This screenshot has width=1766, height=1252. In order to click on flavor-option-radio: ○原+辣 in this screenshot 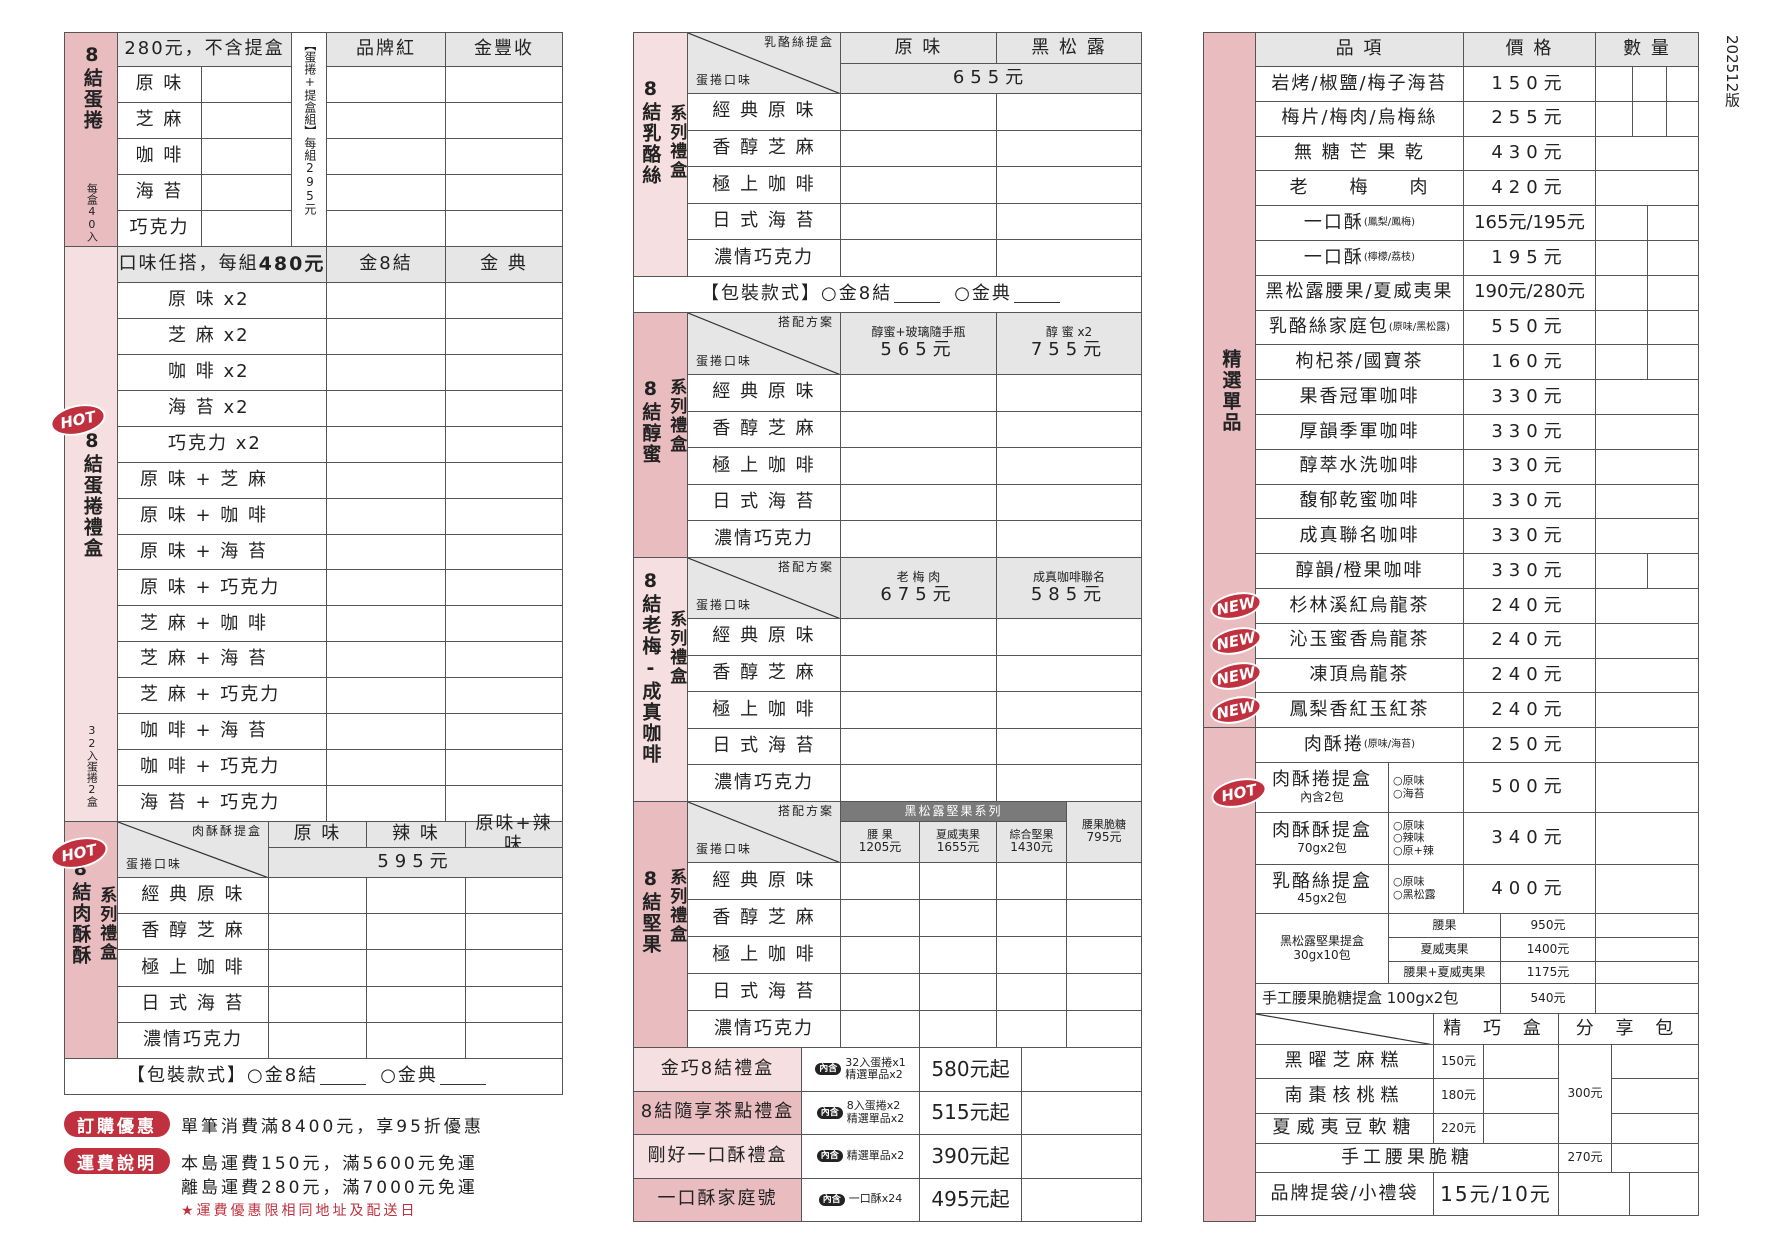, I will do `click(1413, 850)`.